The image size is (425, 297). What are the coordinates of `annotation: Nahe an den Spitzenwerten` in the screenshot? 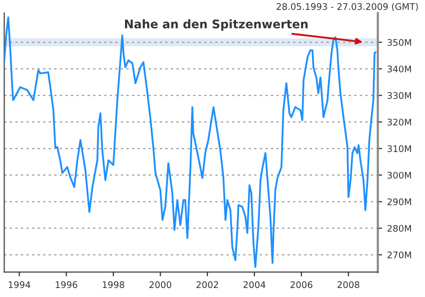 It's located at (216, 25).